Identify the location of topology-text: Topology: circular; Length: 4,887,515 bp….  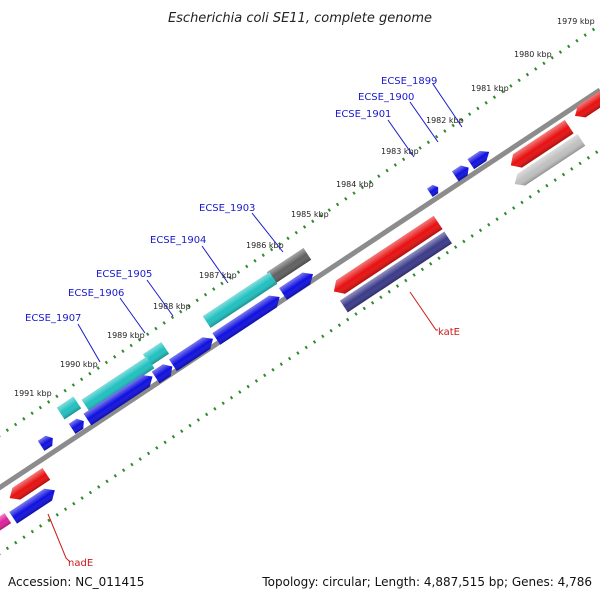
(426, 582).